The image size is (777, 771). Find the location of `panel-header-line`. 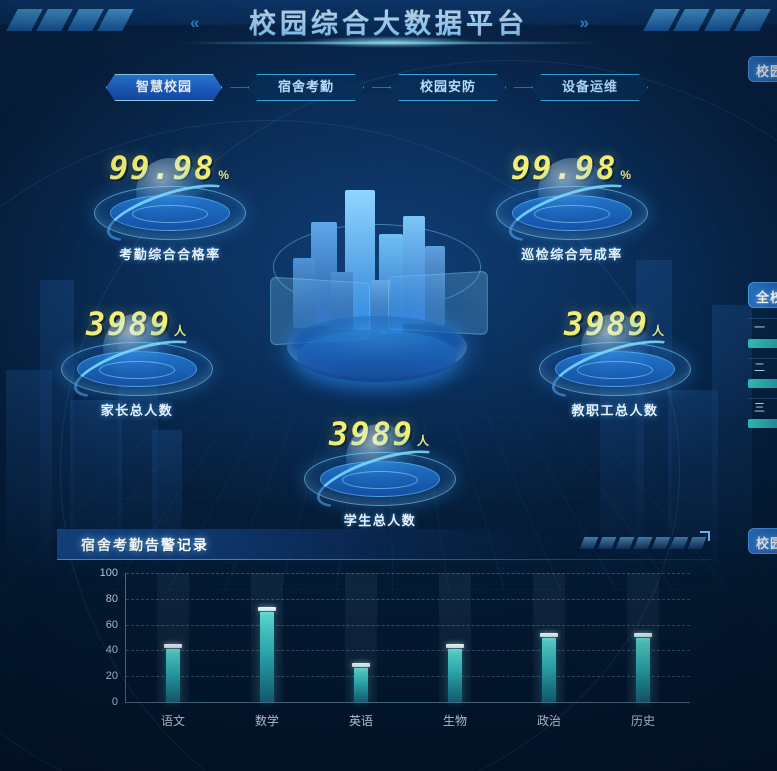

panel-header-line is located at coordinates (384, 559).